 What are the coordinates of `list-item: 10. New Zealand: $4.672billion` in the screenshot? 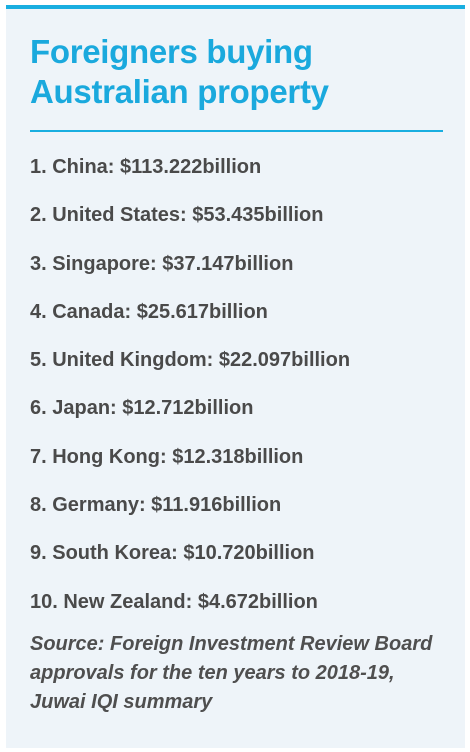 It's located at (174, 601).